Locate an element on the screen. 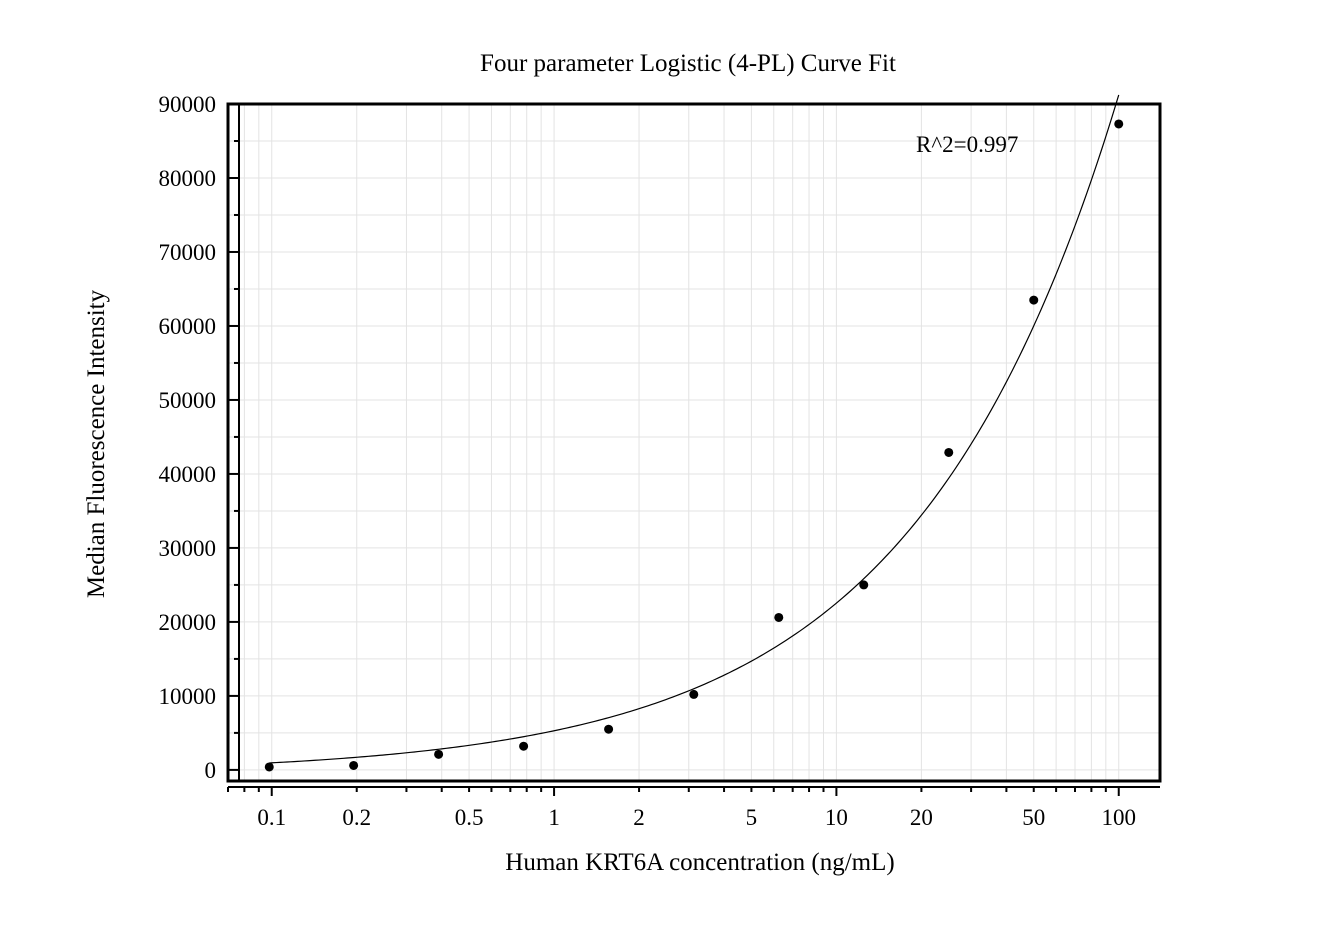  x-tick-label: 10 is located at coordinates (836, 817).